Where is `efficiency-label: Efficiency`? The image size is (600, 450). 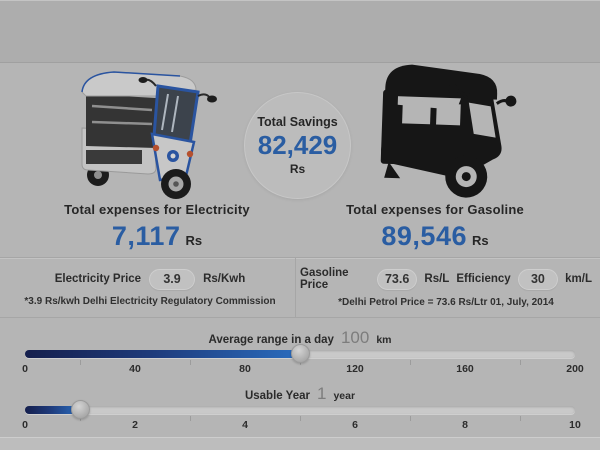 efficiency-label: Efficiency is located at coordinates (483, 279).